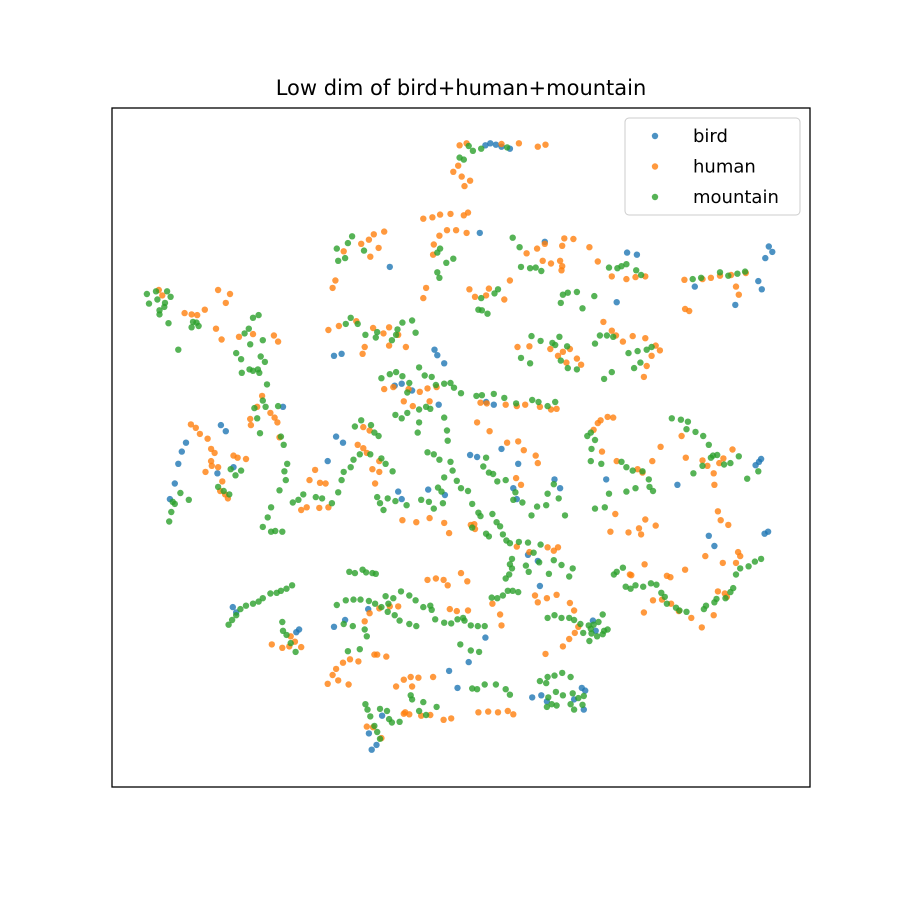  I want to click on legend-label-mountain: mountain, so click(736, 197).